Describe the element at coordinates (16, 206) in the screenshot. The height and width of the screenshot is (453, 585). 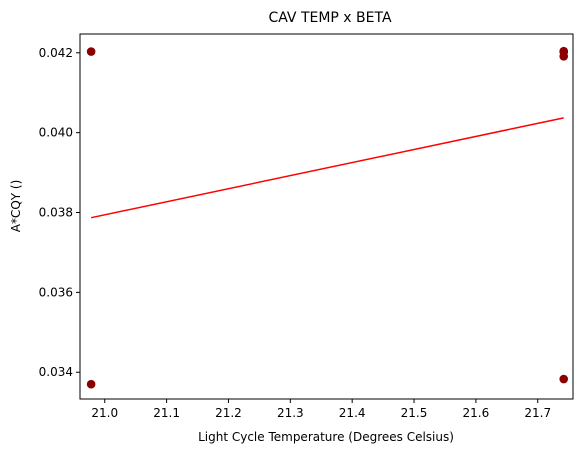
I see `y-axis-title: A*CQY ()` at that location.